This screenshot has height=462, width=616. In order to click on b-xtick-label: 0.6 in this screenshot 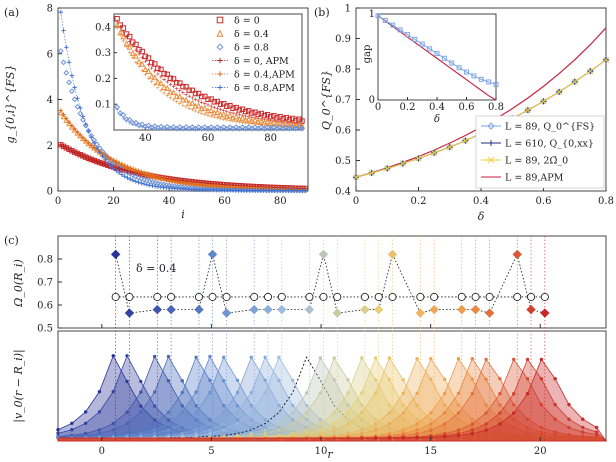, I will do `click(544, 201)`.